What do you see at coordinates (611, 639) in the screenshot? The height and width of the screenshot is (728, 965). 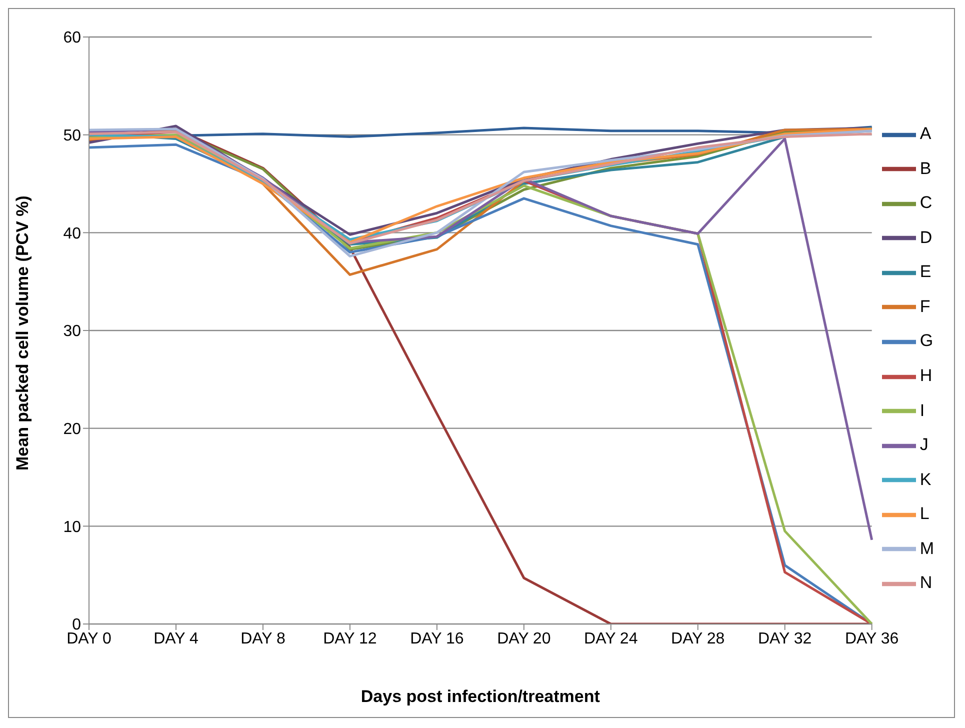 I see `x-tick-label: DAY 24` at bounding box center [611, 639].